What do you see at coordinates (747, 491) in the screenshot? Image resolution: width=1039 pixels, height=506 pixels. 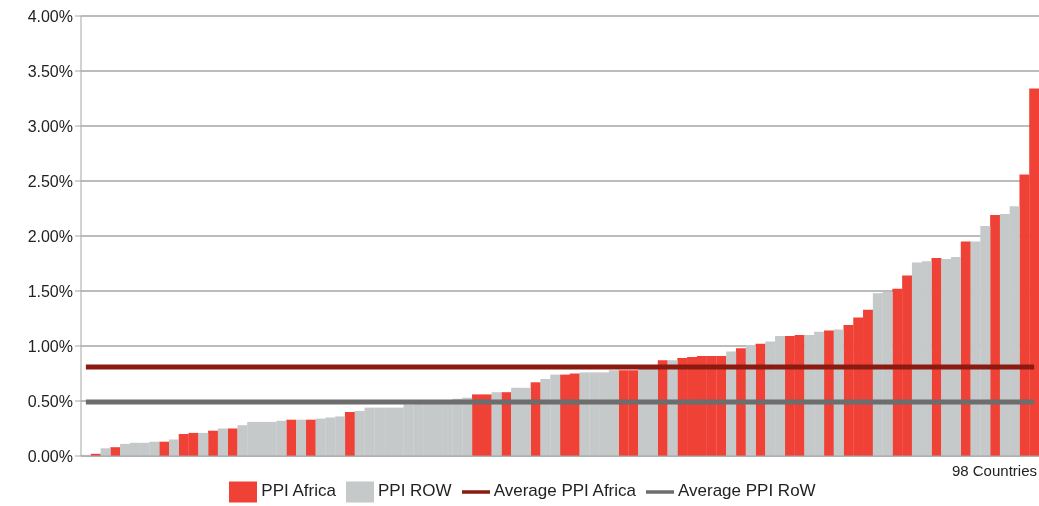 I see `legend-label: Average PPI RoW` at bounding box center [747, 491].